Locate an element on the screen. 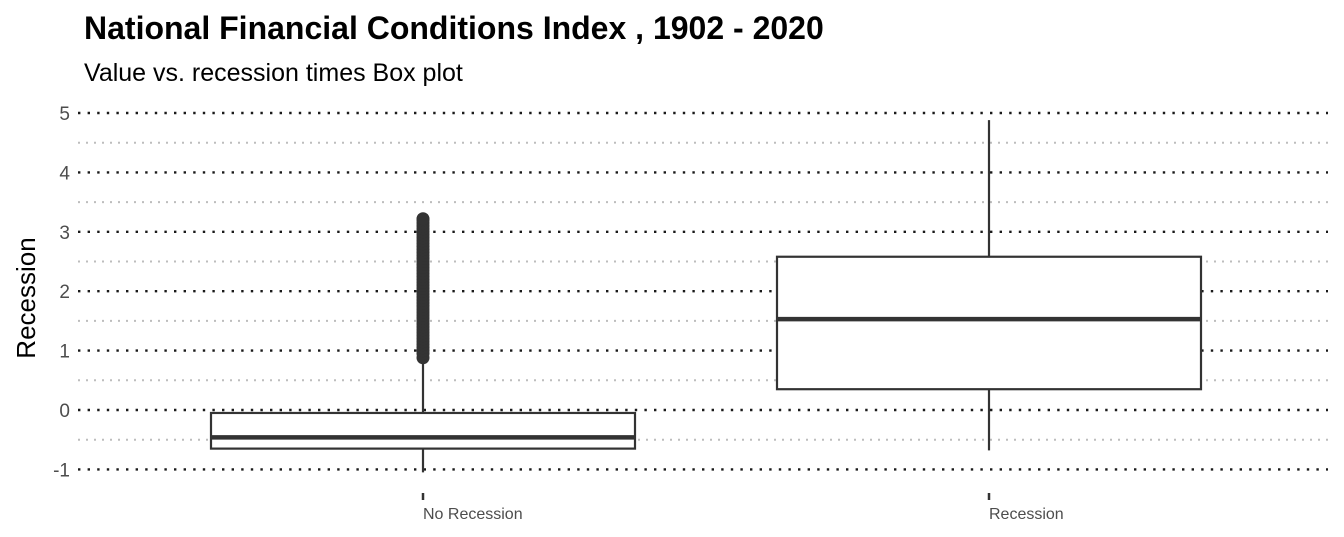  y-tick-label: 0 is located at coordinates (64, 411).